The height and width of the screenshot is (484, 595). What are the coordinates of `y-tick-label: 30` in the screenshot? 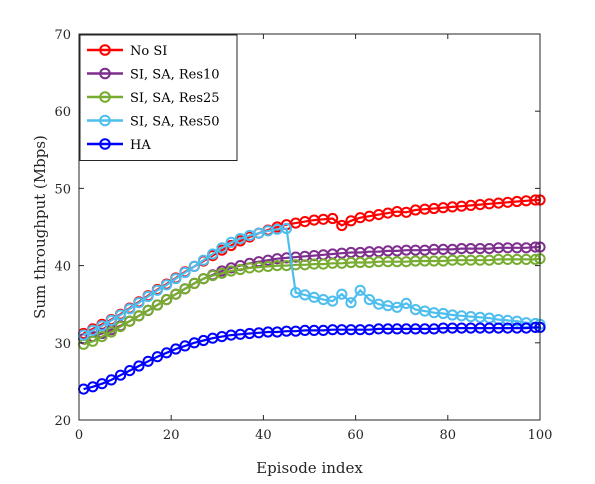 It's located at (62, 344).